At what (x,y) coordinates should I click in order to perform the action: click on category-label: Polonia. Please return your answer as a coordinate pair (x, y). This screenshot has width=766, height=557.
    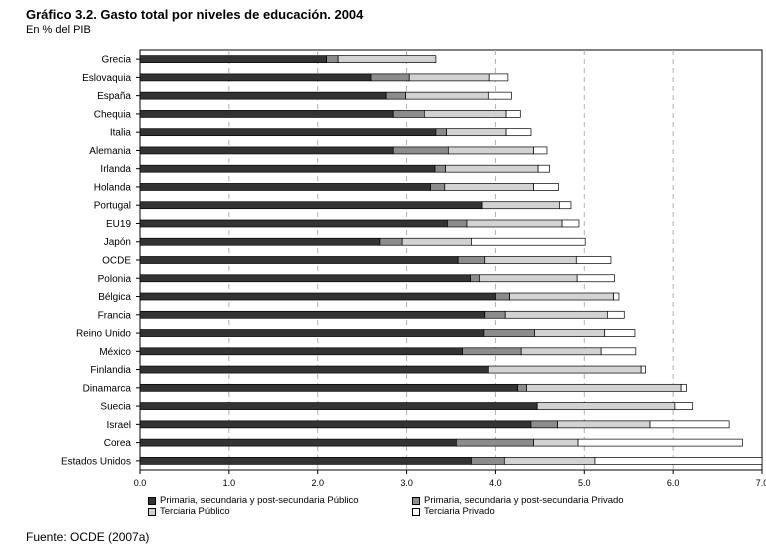
    Looking at the image, I should click on (115, 279).